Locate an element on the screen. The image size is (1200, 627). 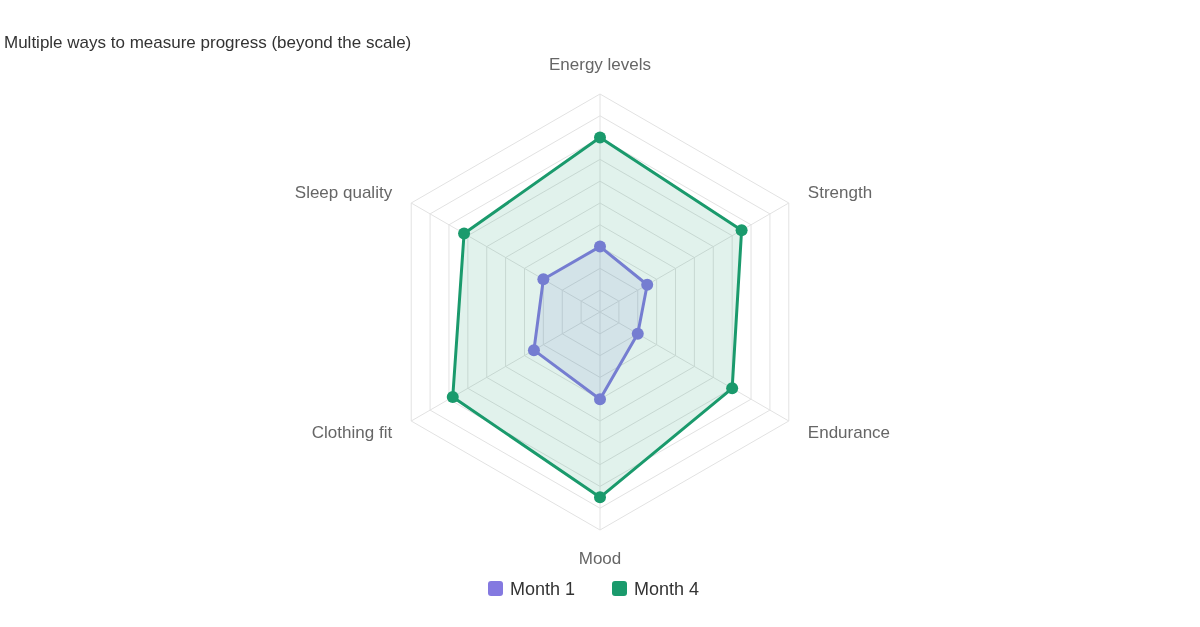
spoke-label: Strength is located at coordinates (840, 192).